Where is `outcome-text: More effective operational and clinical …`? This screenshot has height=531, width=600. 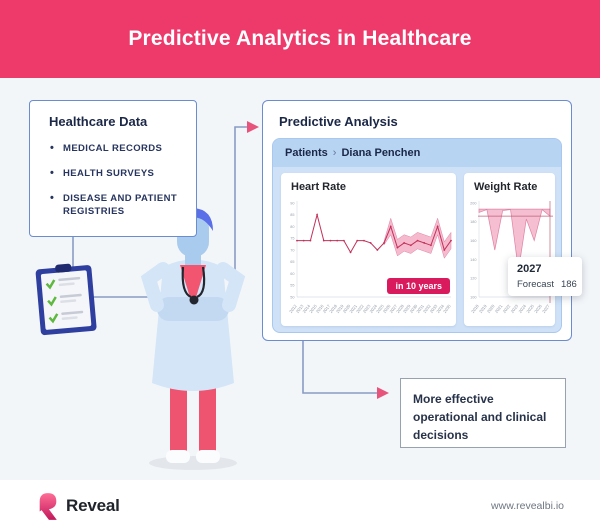 outcome-text: More effective operational and clinical … is located at coordinates (480, 417).